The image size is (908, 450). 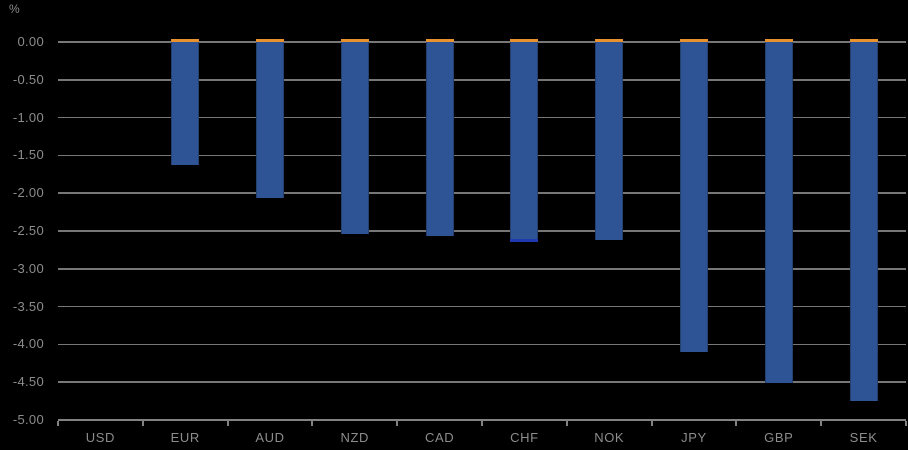 What do you see at coordinates (28, 306) in the screenshot?
I see `y-tick-label: -3.50` at bounding box center [28, 306].